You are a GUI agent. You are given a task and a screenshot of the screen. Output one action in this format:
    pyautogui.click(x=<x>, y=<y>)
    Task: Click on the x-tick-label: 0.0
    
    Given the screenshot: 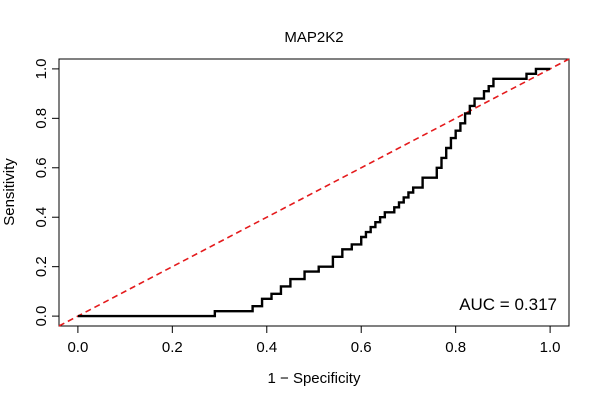 What is the action you would take?
    pyautogui.click(x=77, y=347)
    